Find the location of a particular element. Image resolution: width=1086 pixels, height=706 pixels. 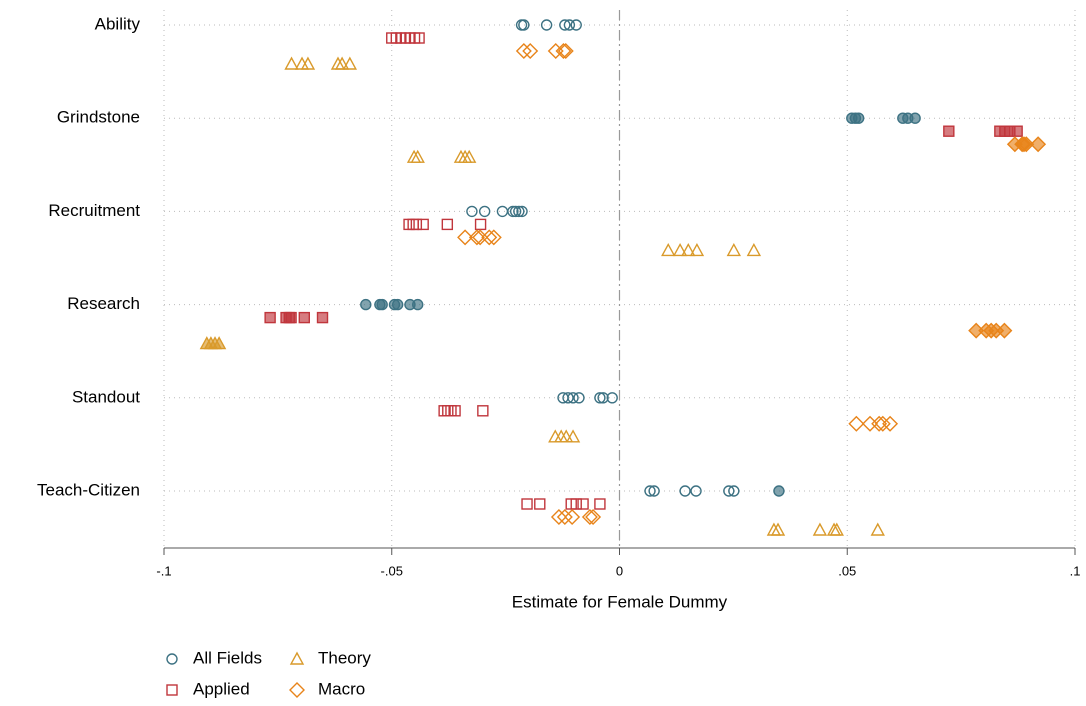

legend-label: All Fields is located at coordinates (227, 657).